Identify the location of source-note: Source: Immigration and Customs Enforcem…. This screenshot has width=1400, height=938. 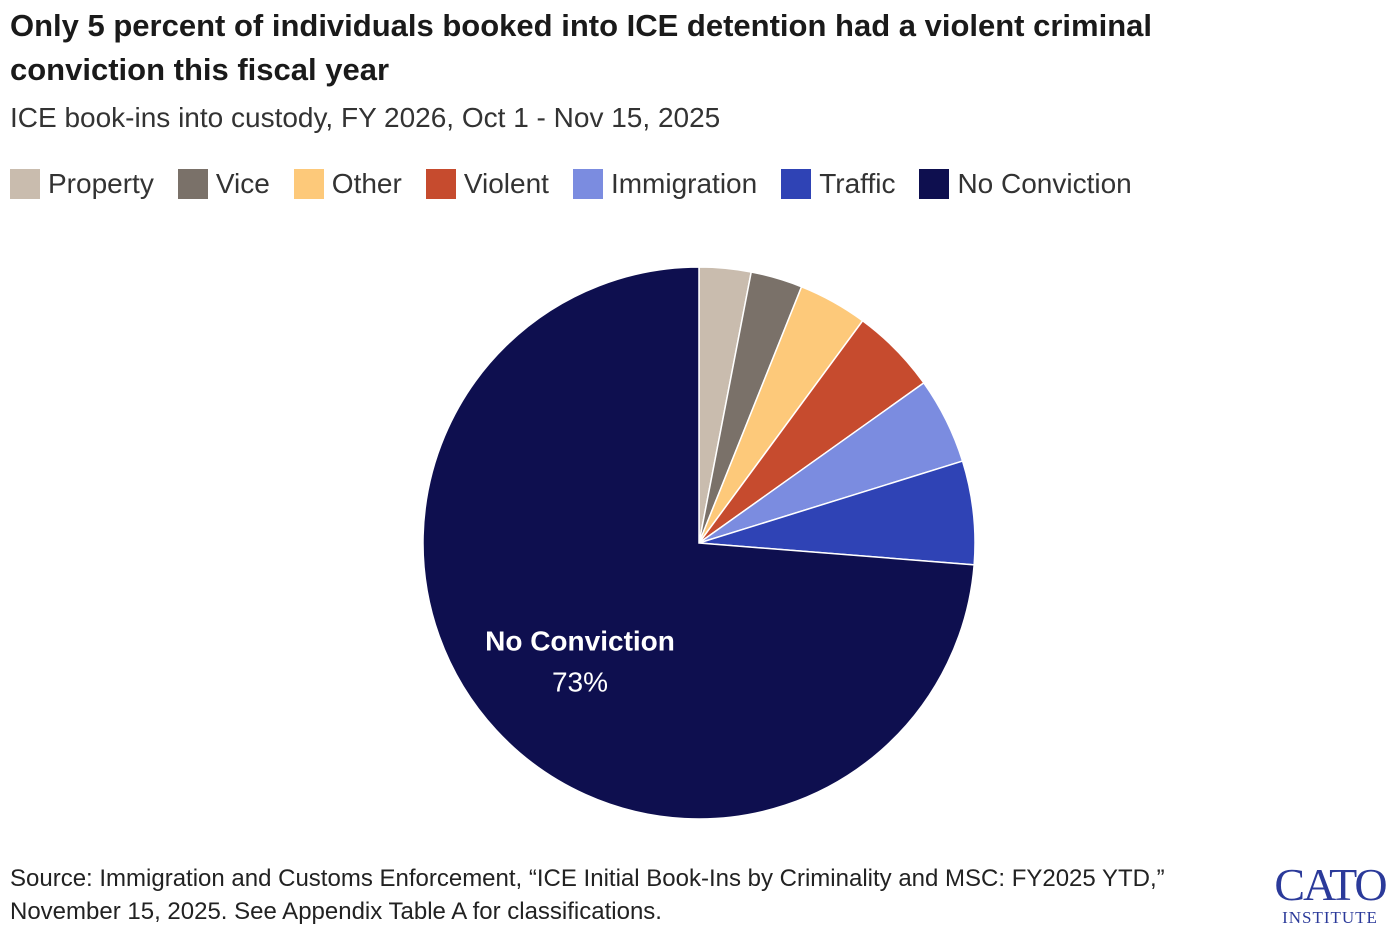
(587, 895).